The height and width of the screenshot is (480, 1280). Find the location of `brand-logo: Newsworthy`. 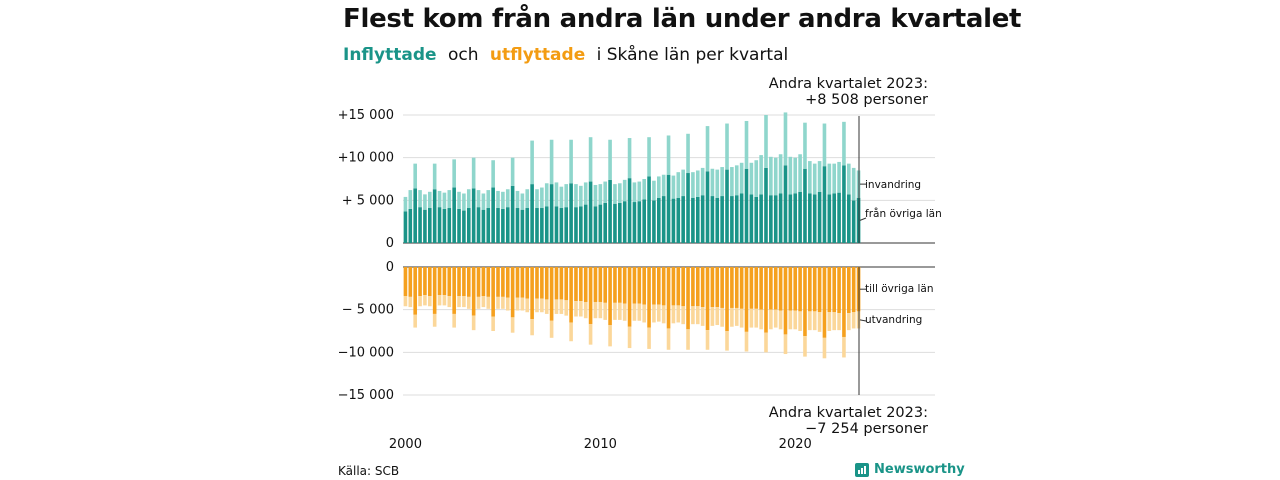

brand-logo: Newsworthy is located at coordinates (910, 469).